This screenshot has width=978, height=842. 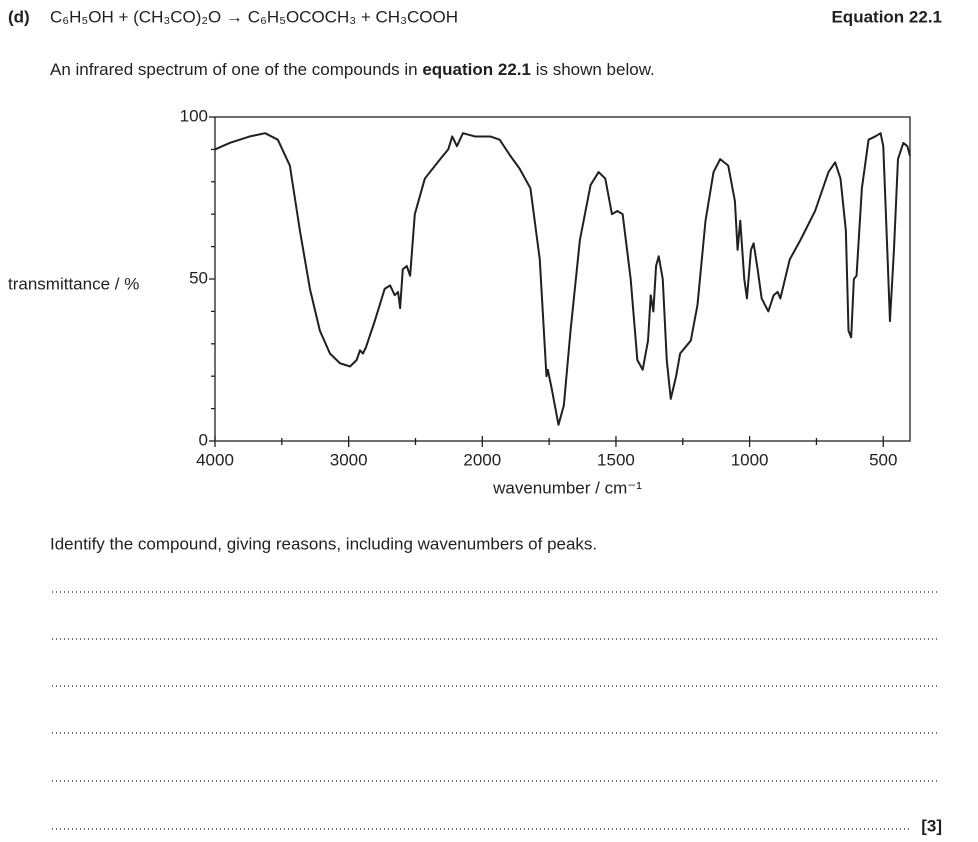 What do you see at coordinates (482, 459) in the screenshot?
I see `x-tick-label: 2000` at bounding box center [482, 459].